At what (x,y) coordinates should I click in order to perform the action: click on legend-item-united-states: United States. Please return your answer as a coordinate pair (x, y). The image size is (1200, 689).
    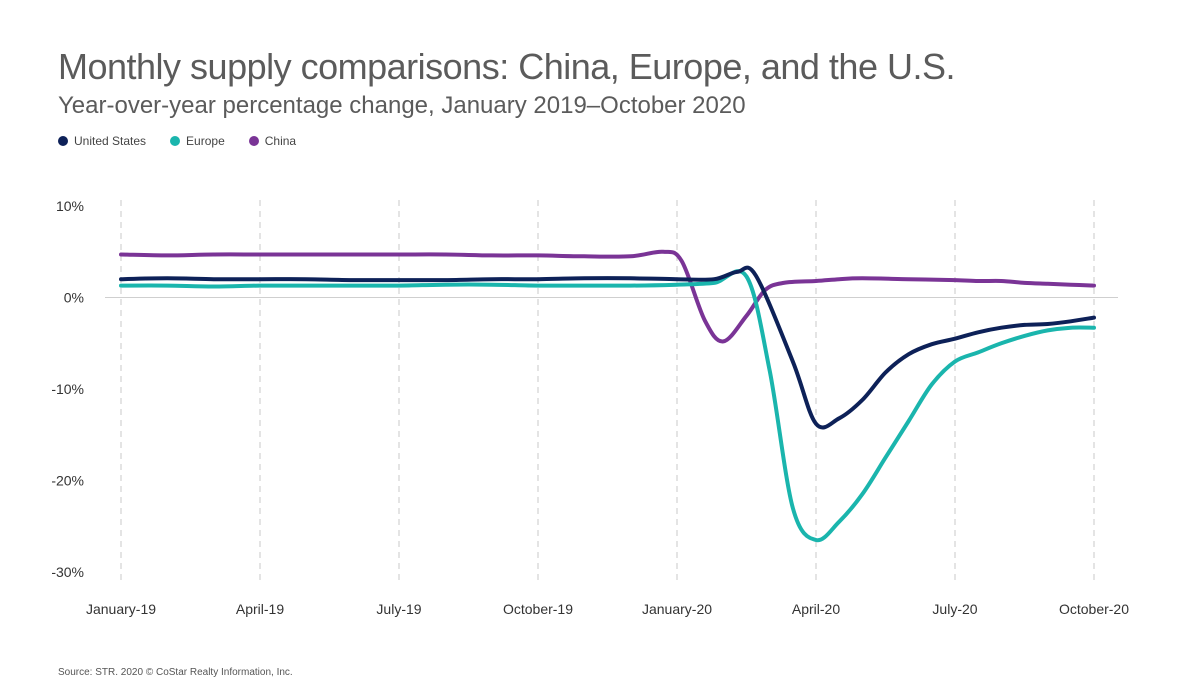
    Looking at the image, I should click on (102, 141).